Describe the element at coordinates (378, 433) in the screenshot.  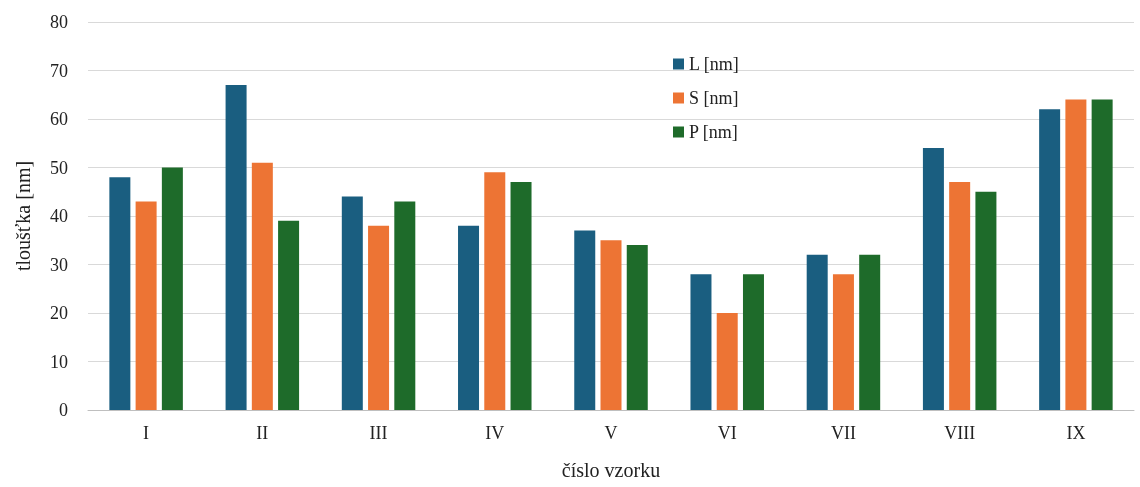
I see `x-tick-label: III` at that location.